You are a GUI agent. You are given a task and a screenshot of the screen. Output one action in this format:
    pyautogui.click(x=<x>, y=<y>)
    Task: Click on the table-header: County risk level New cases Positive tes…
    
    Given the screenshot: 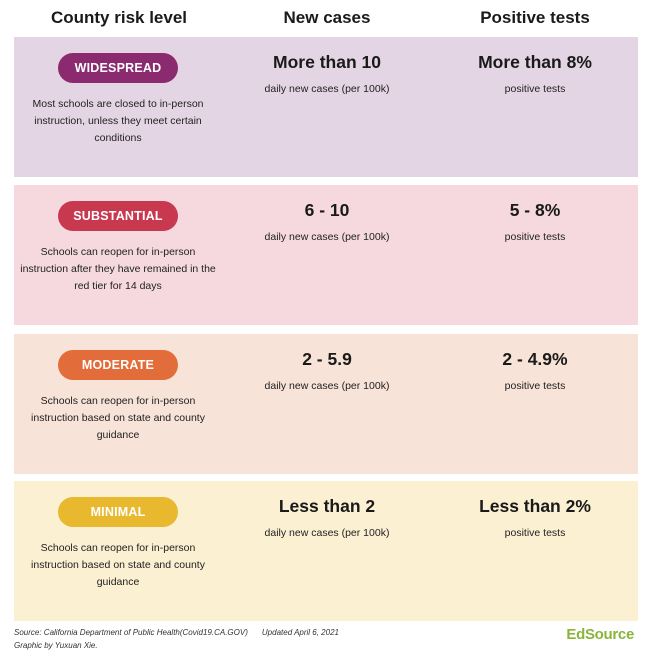 What is the action you would take?
    pyautogui.click(x=325, y=18)
    